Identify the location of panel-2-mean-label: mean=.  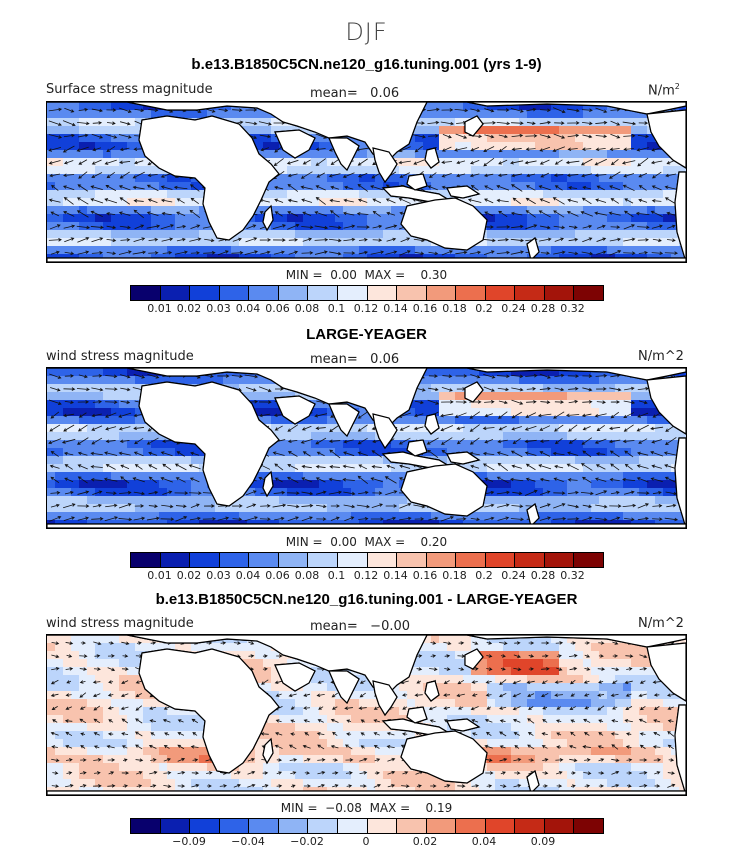
(334, 359).